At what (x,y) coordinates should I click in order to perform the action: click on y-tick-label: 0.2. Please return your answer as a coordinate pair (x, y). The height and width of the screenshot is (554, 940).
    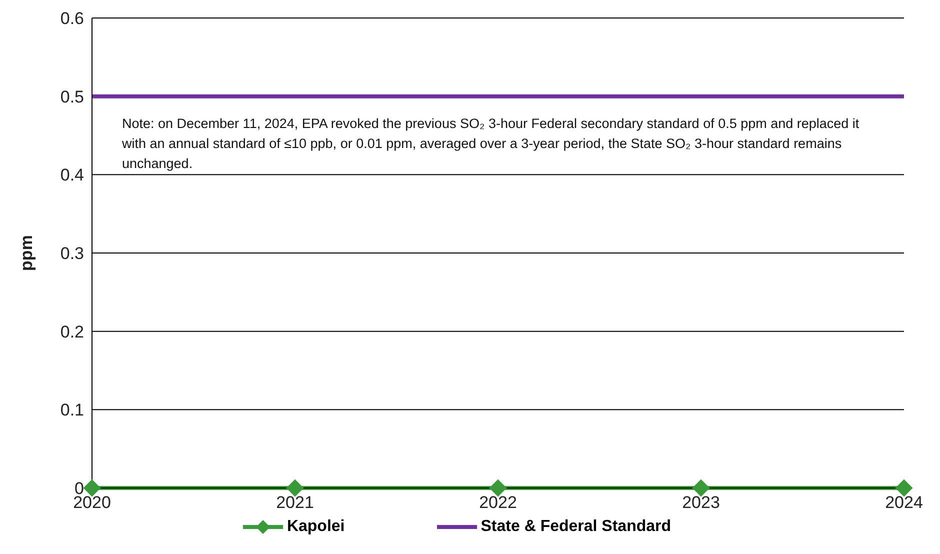
    Looking at the image, I should click on (72, 332).